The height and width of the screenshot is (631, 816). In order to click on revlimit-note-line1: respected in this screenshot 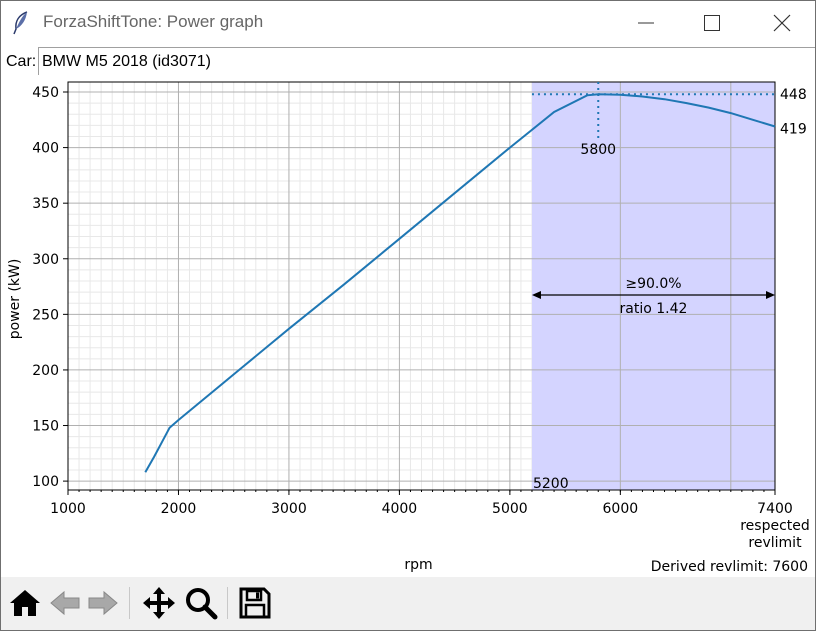, I will do `click(775, 526)`.